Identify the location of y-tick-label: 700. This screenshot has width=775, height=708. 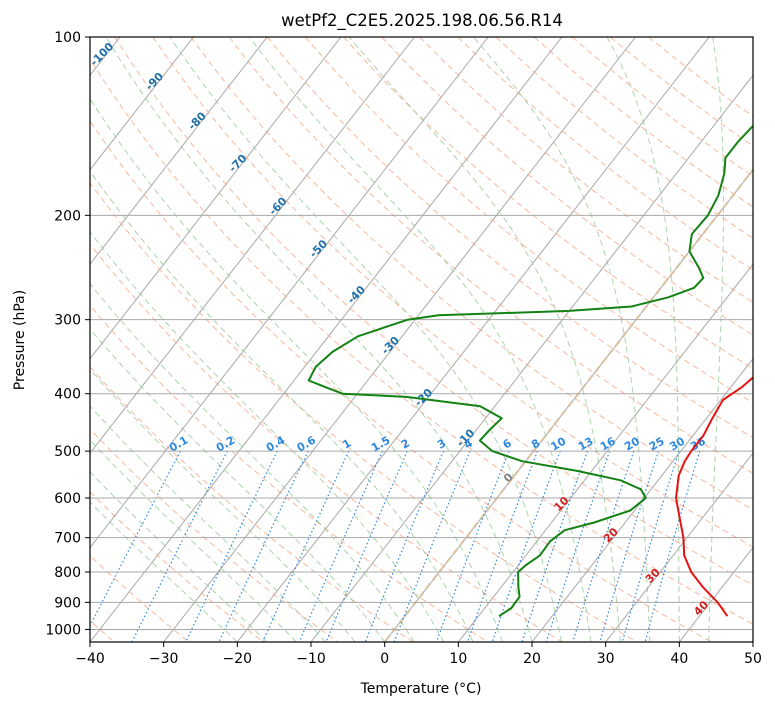
(67, 539).